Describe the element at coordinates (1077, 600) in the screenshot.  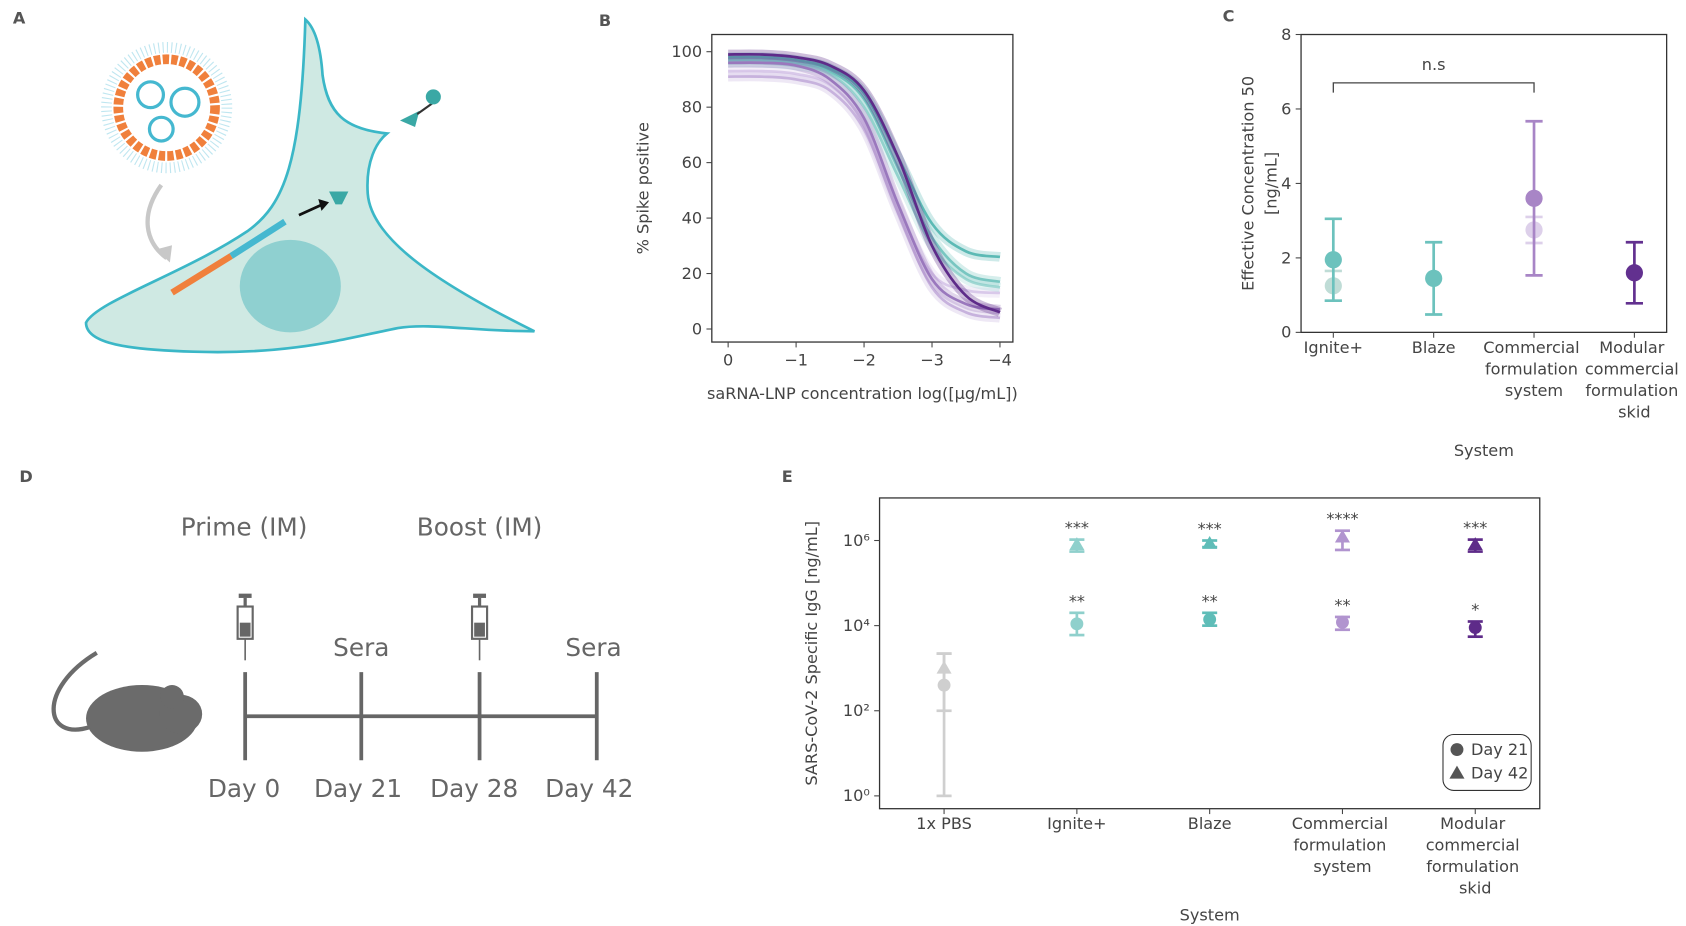
I see `significance-label: **` at that location.